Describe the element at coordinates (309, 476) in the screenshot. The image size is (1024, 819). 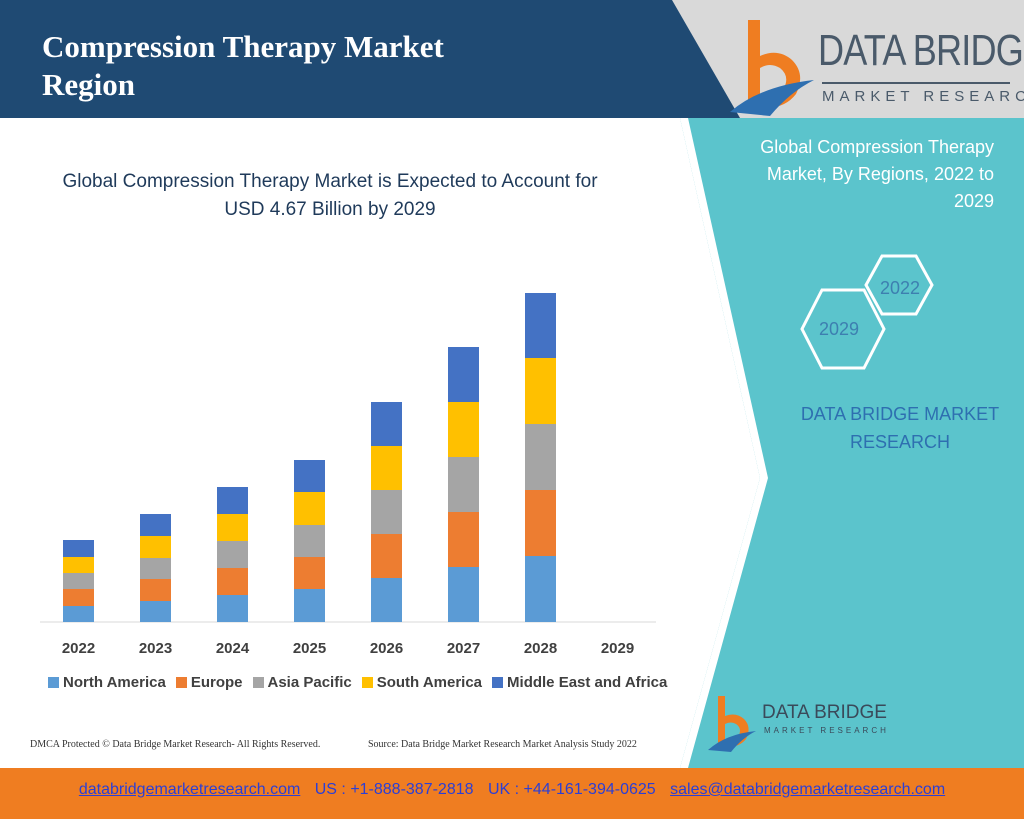
I see `bar-segment-2025-middle-east-and-africa` at that location.